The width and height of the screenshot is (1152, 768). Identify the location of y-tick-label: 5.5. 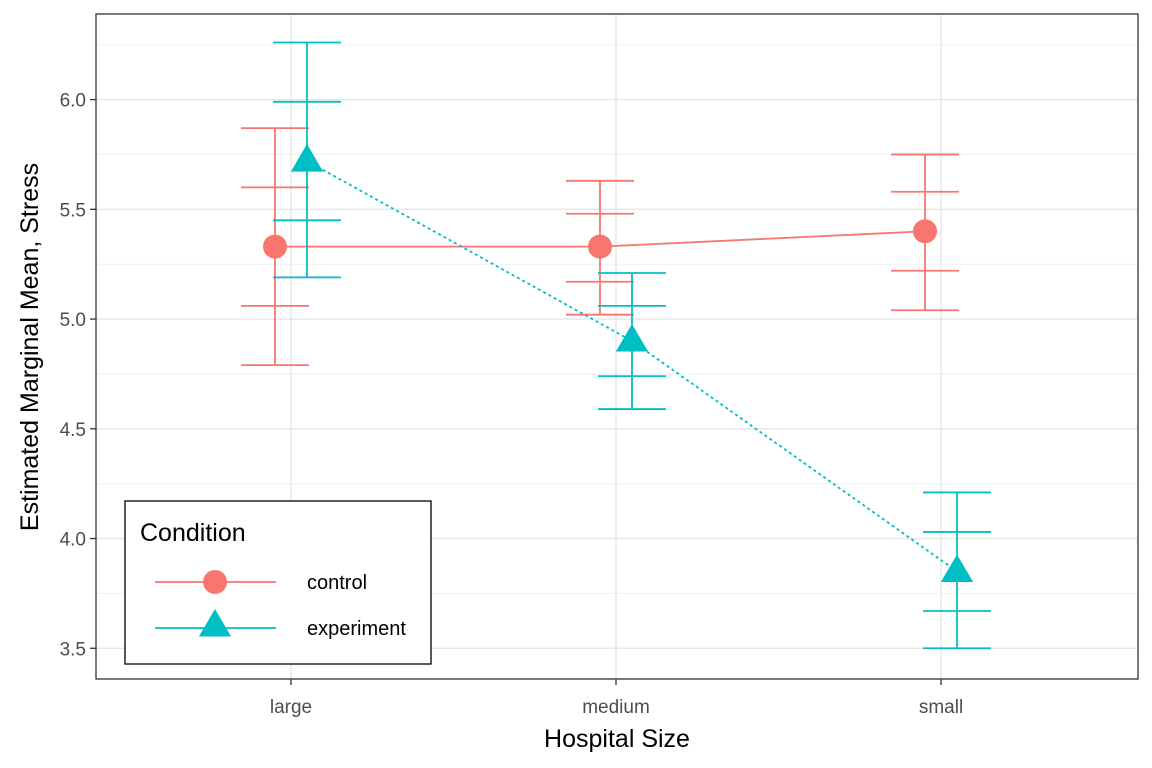
(73, 210).